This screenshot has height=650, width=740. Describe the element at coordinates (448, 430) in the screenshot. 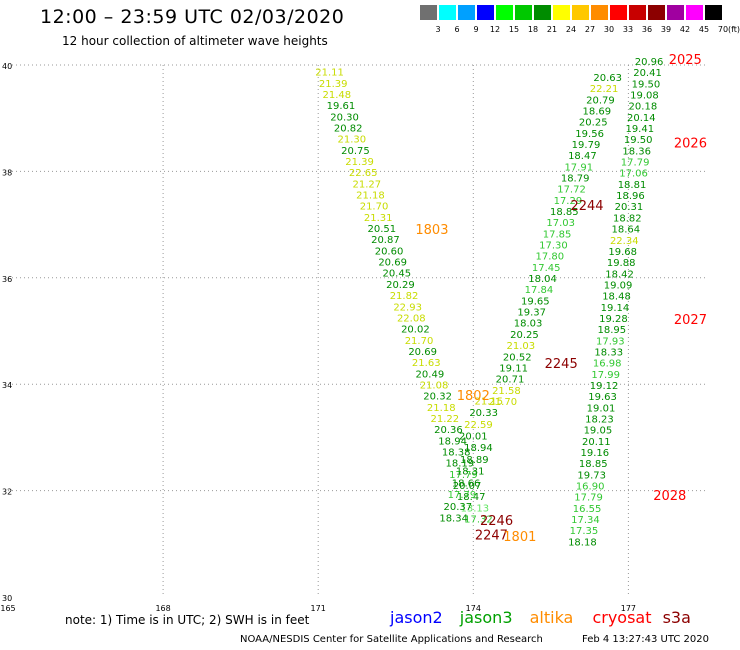

I see `swh-value-track-west: 20.36` at that location.